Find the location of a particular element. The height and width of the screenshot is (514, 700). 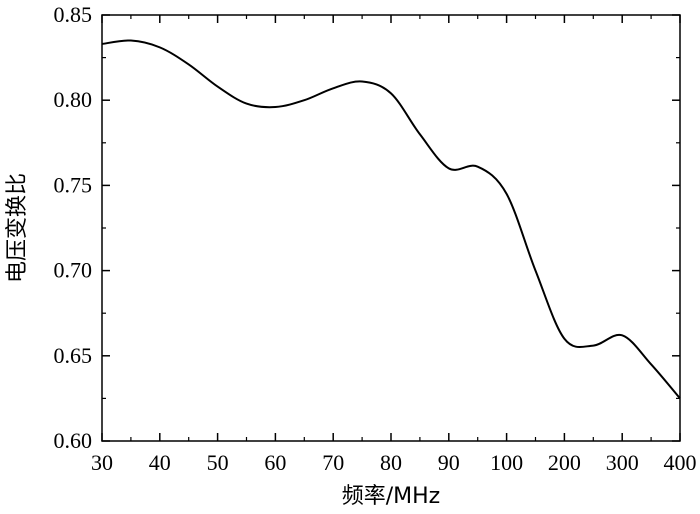

y-tick-label: 0.75 is located at coordinates (73, 184).